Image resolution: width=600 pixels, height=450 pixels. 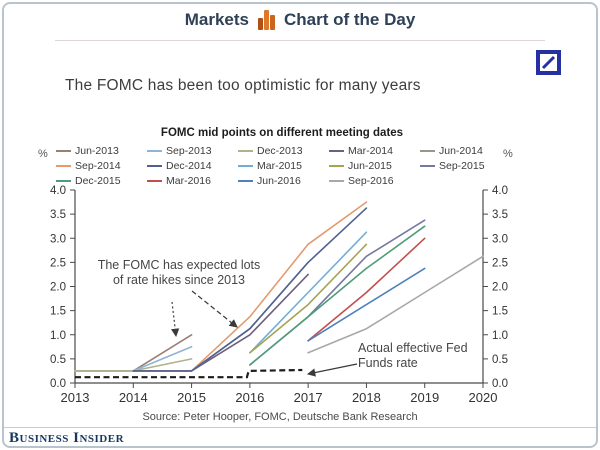 What do you see at coordinates (462, 165) in the screenshot?
I see `legend-label: Sep-2015` at bounding box center [462, 165].